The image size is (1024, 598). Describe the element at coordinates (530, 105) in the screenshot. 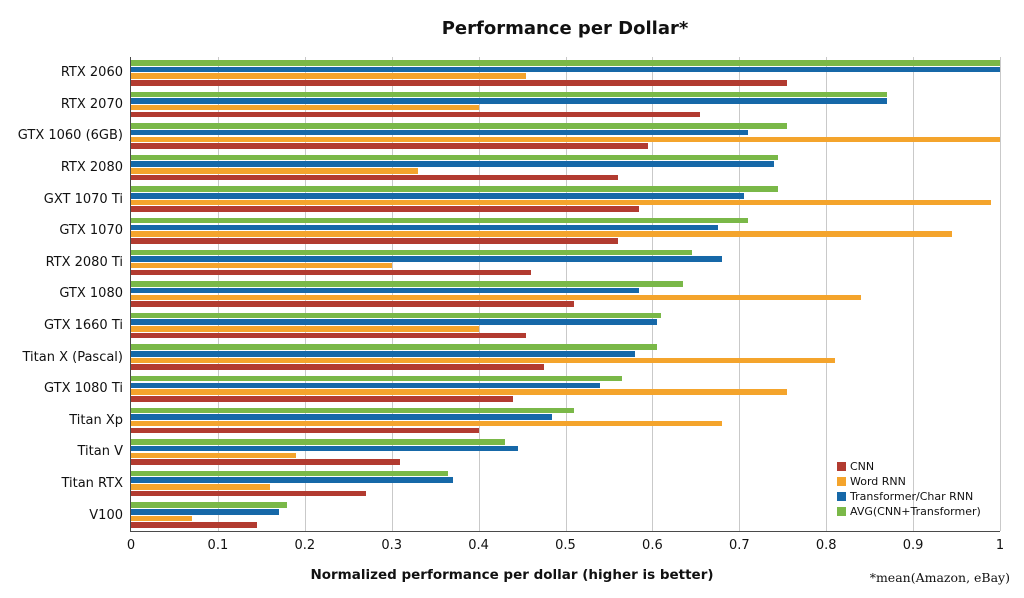

I see `bar-group-rtx-2070: RTX 2070` at that location.